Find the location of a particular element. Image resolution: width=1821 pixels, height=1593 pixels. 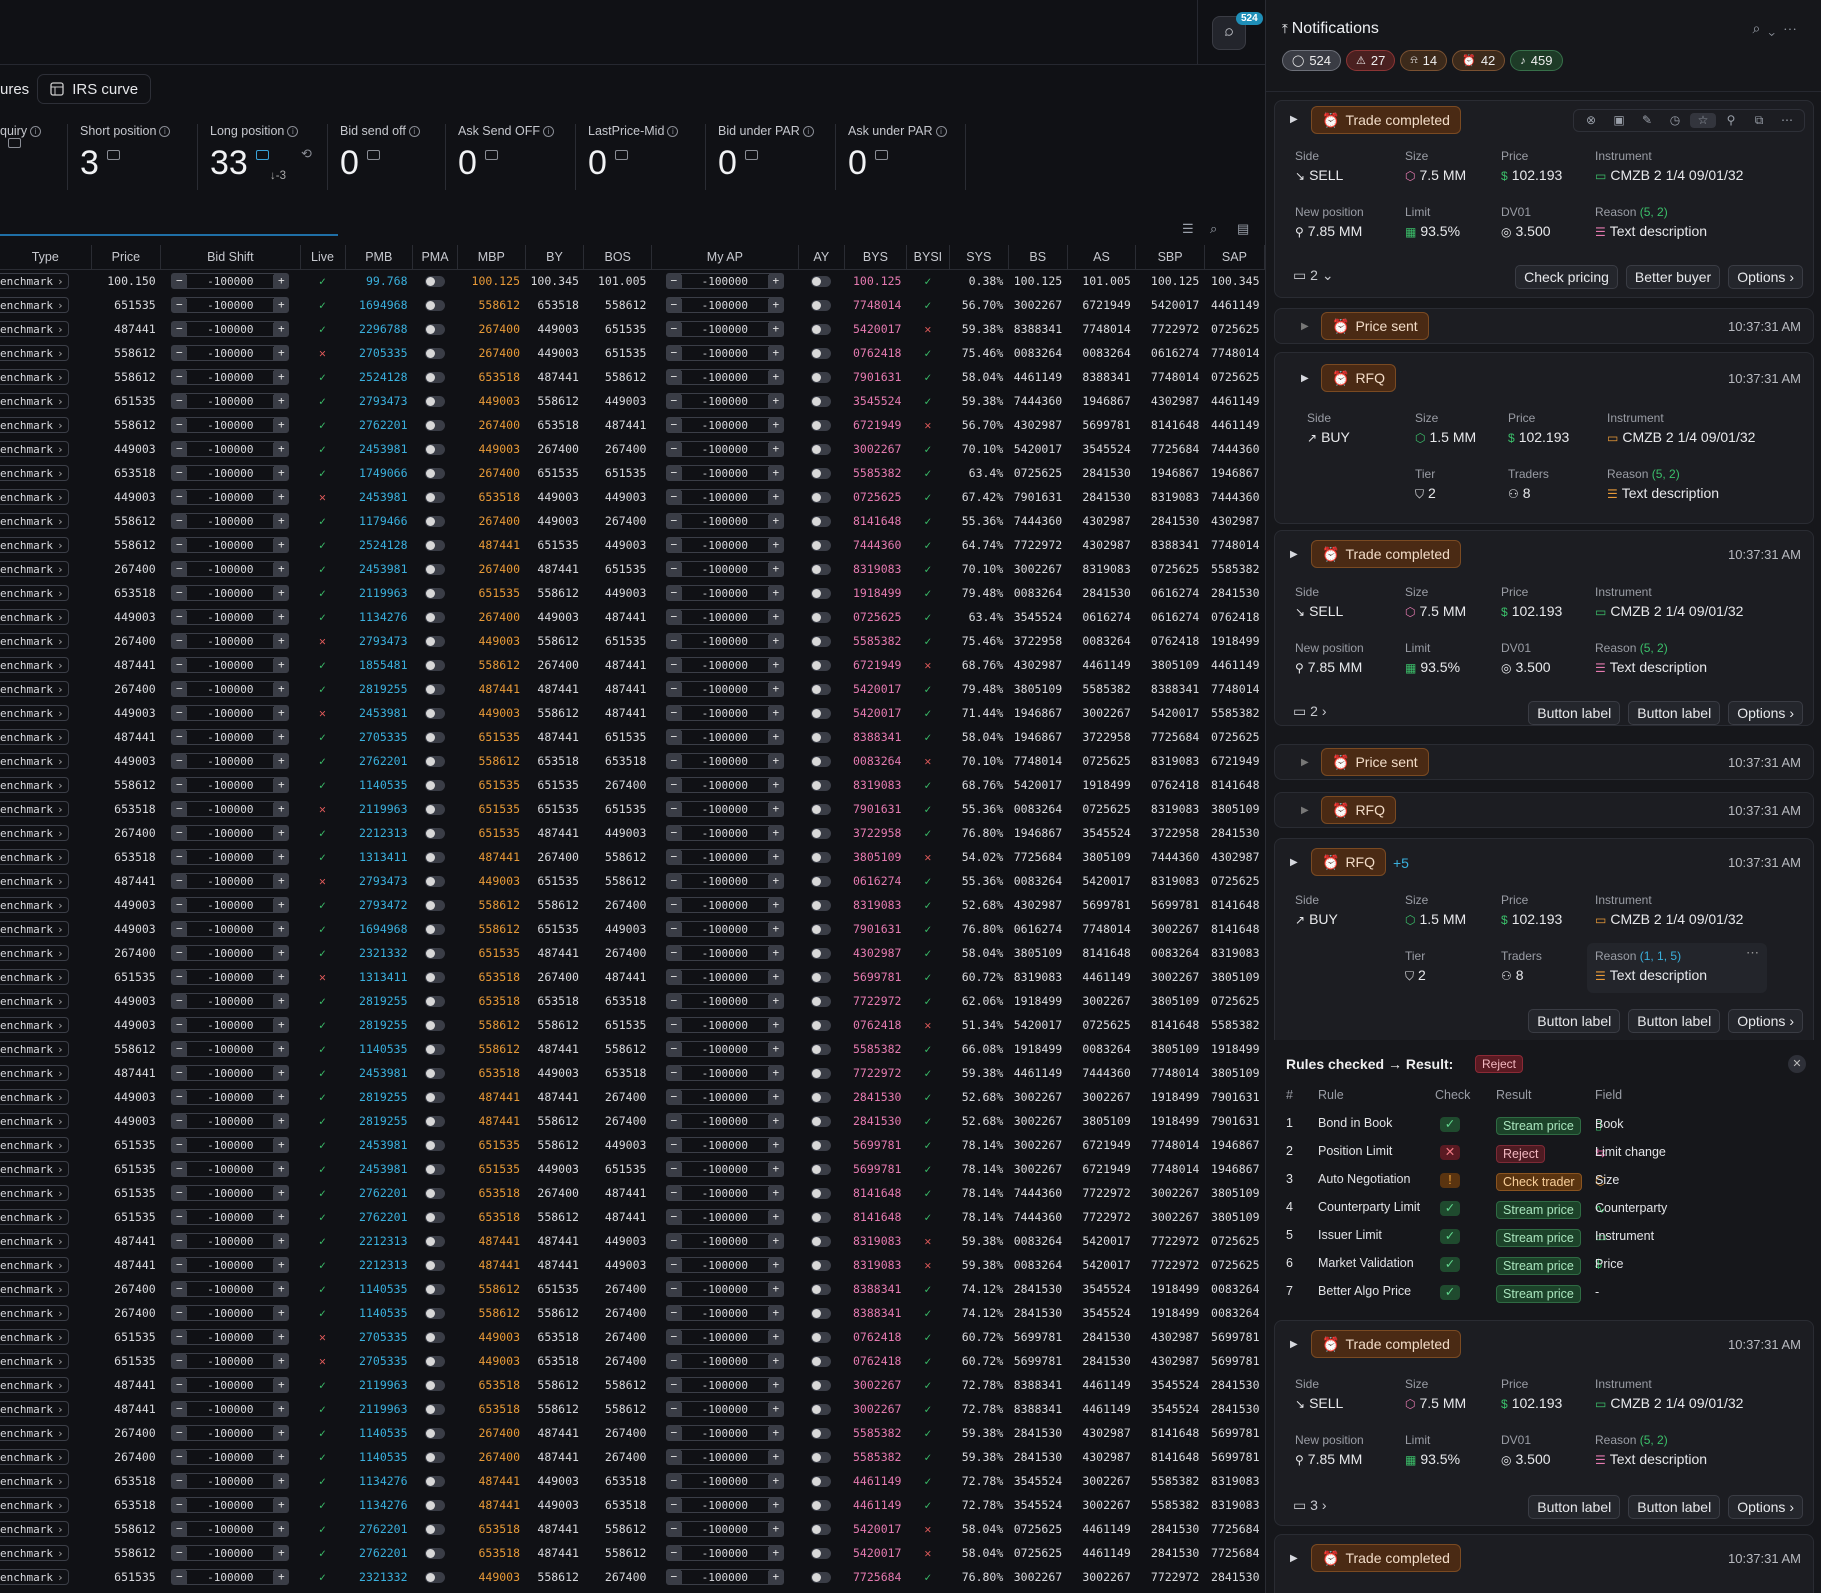

filter-chip-0: ◯ 524 is located at coordinates (1312, 60).